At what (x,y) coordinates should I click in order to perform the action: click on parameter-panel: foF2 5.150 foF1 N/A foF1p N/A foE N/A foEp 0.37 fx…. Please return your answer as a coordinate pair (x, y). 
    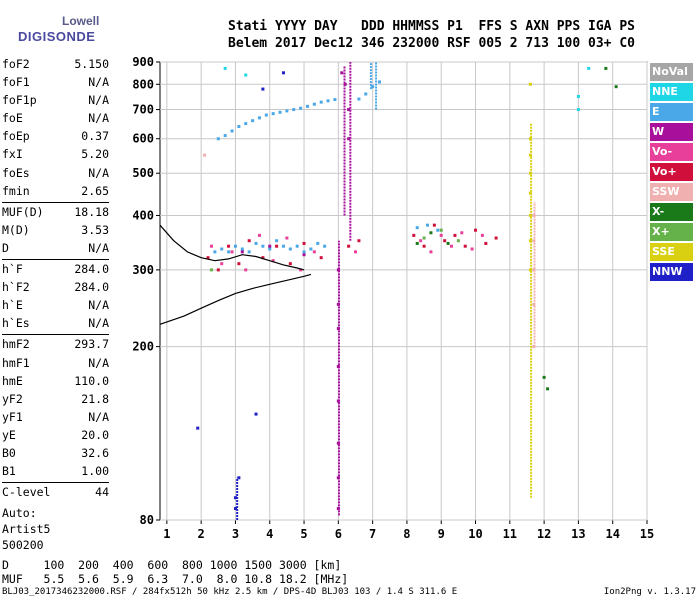
    Looking at the image, I should click on (55, 304).